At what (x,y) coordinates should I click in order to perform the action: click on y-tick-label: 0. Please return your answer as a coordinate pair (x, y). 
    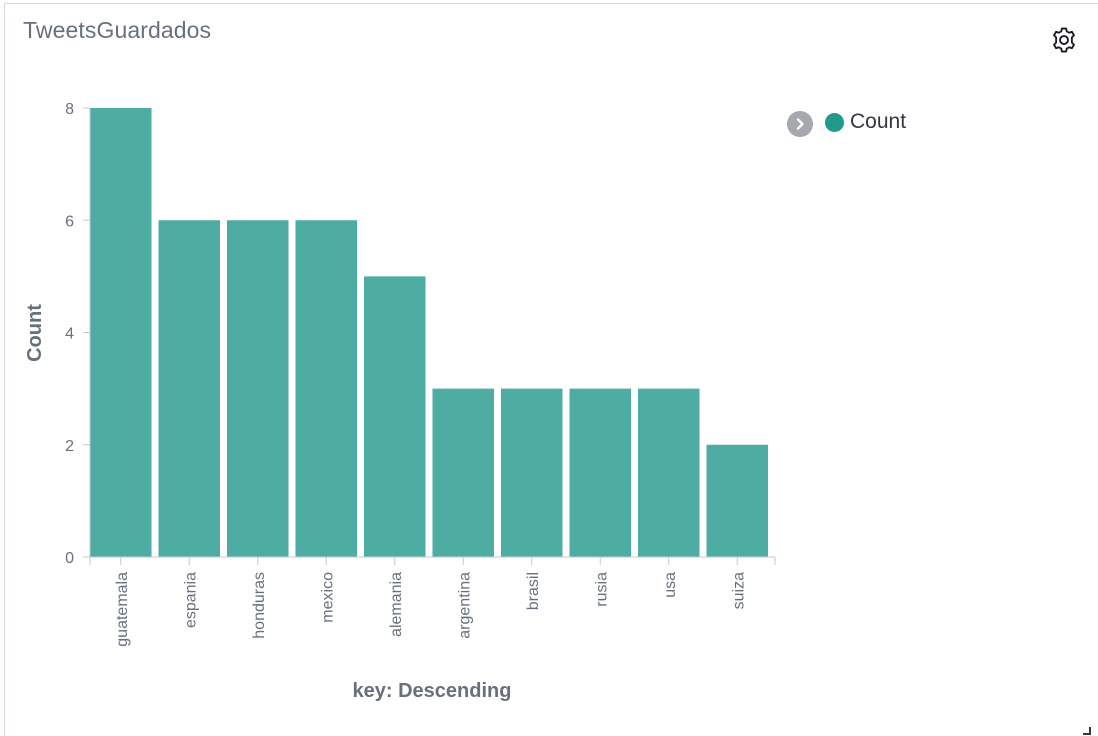
    Looking at the image, I should click on (69, 558).